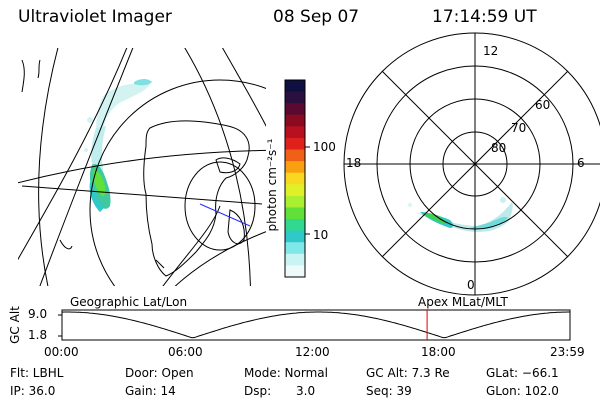 Image resolution: width=600 pixels, height=400 pixels. I want to click on status-ip: IP: 36.0, so click(33, 391).